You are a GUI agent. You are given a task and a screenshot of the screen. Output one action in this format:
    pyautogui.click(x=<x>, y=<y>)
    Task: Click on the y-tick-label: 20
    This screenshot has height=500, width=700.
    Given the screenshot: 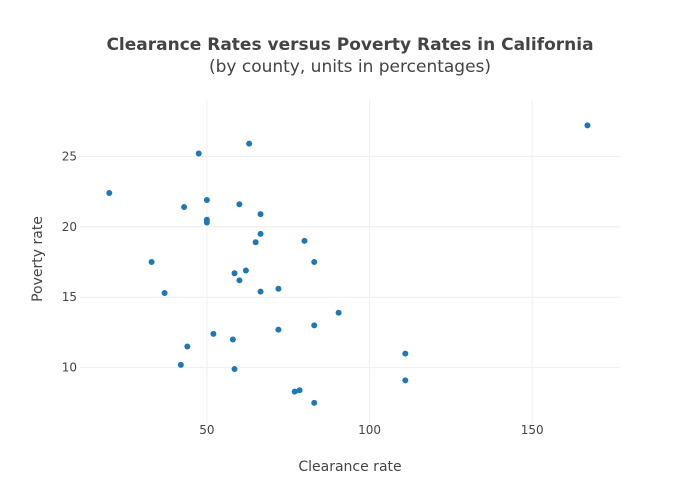 What is the action you would take?
    pyautogui.click(x=69, y=227)
    